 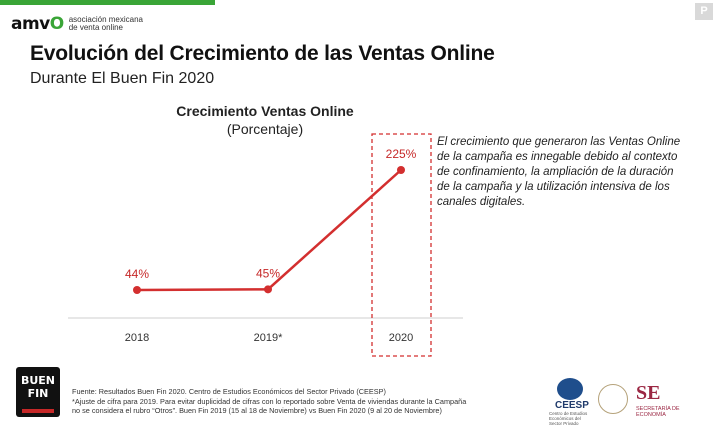 What do you see at coordinates (570, 389) in the screenshot?
I see `globe-icon` at bounding box center [570, 389].